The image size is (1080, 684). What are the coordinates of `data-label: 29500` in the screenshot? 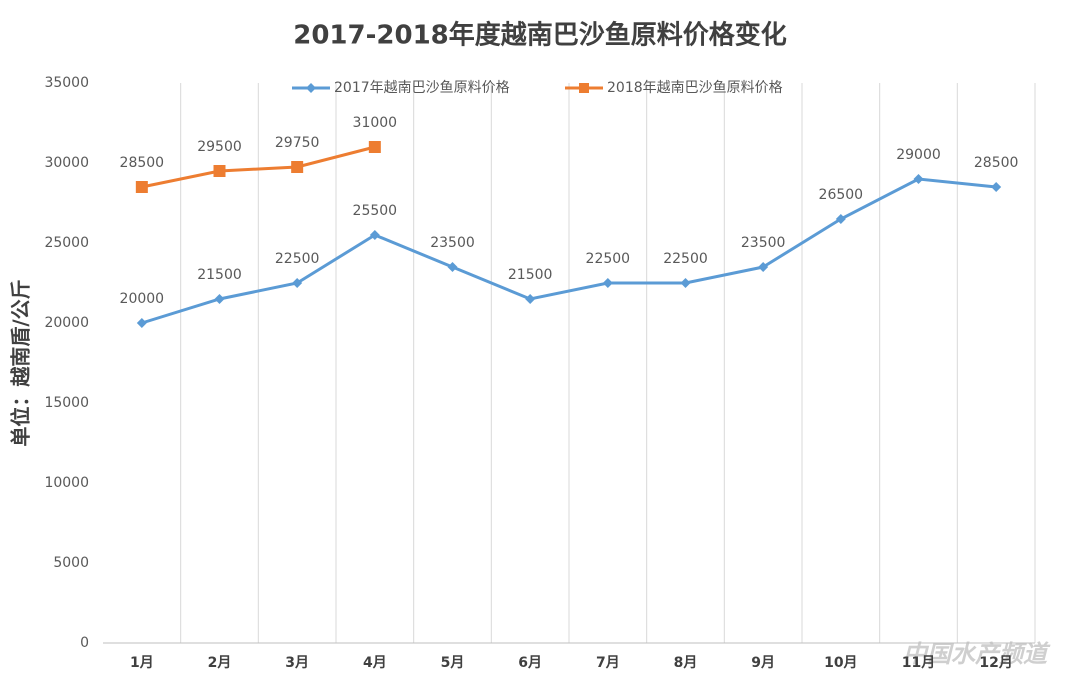 It's located at (219, 147).